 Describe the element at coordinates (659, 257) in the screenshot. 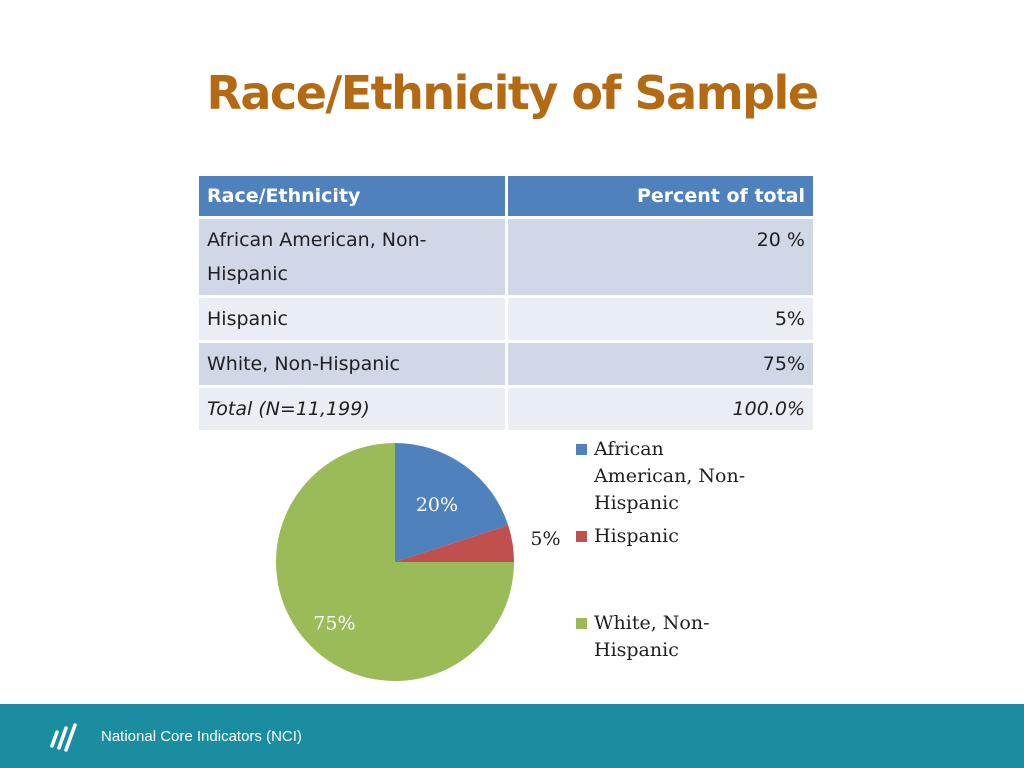

I see `table-cell-value: 20 %` at that location.